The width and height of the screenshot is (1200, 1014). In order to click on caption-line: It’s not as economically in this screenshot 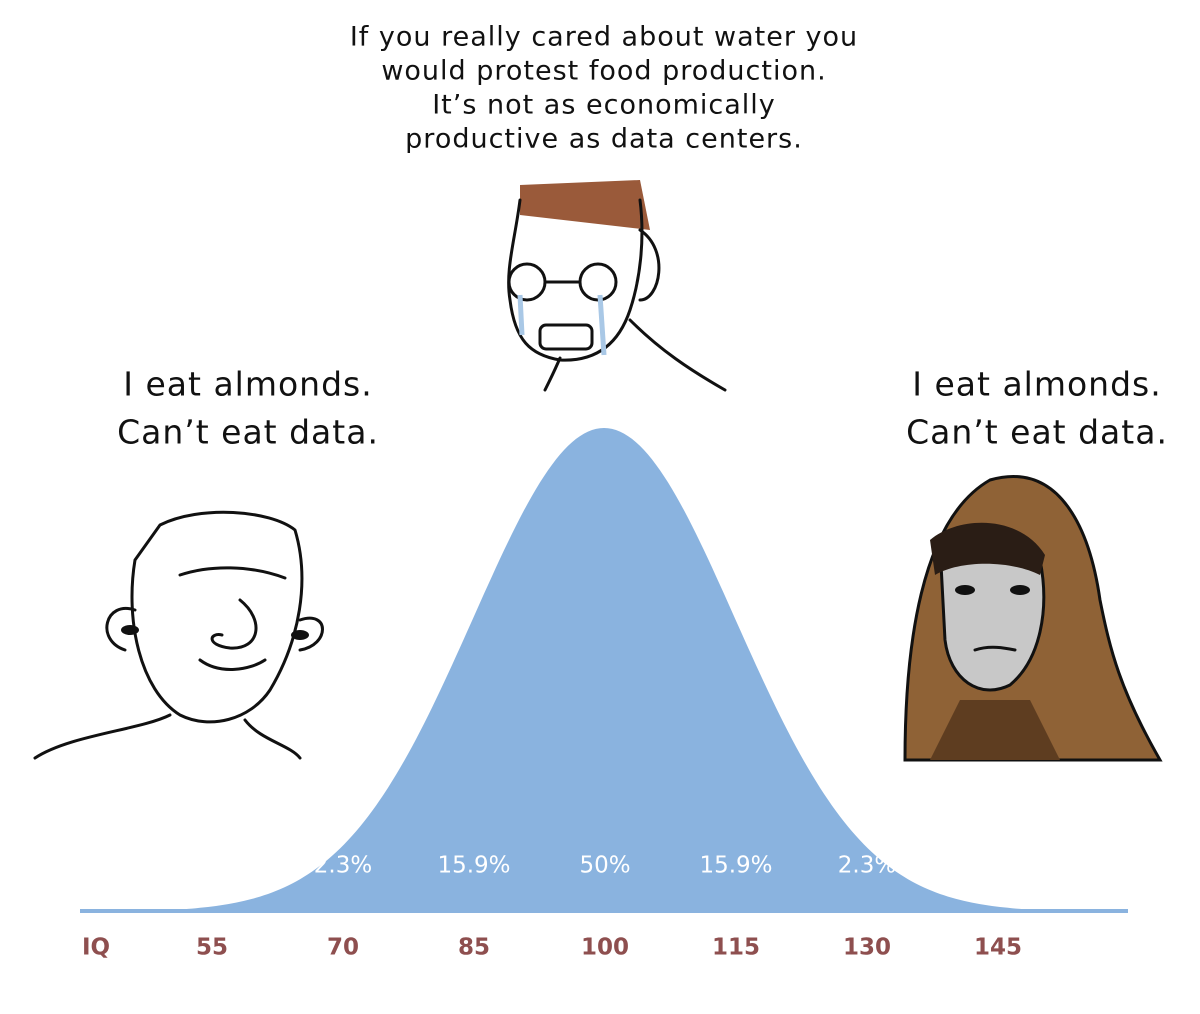, I will do `click(604, 105)`.